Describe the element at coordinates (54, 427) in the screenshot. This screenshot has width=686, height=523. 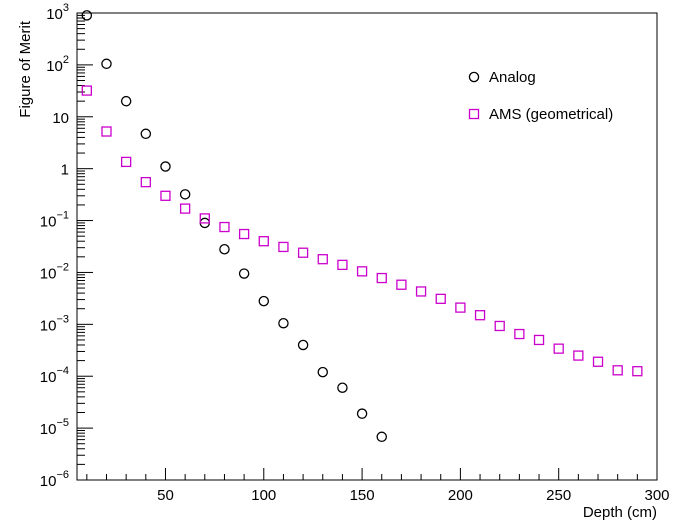
I see `y-tick-label: 10⁻⁵` at that location.